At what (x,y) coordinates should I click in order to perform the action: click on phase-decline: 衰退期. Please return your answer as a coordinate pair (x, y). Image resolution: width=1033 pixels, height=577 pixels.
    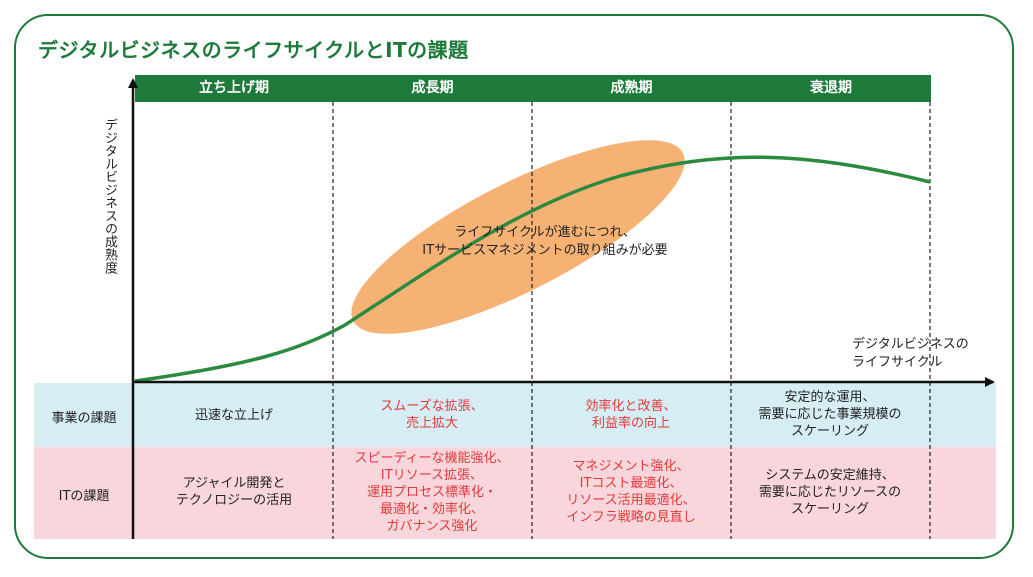
    Looking at the image, I should click on (831, 88).